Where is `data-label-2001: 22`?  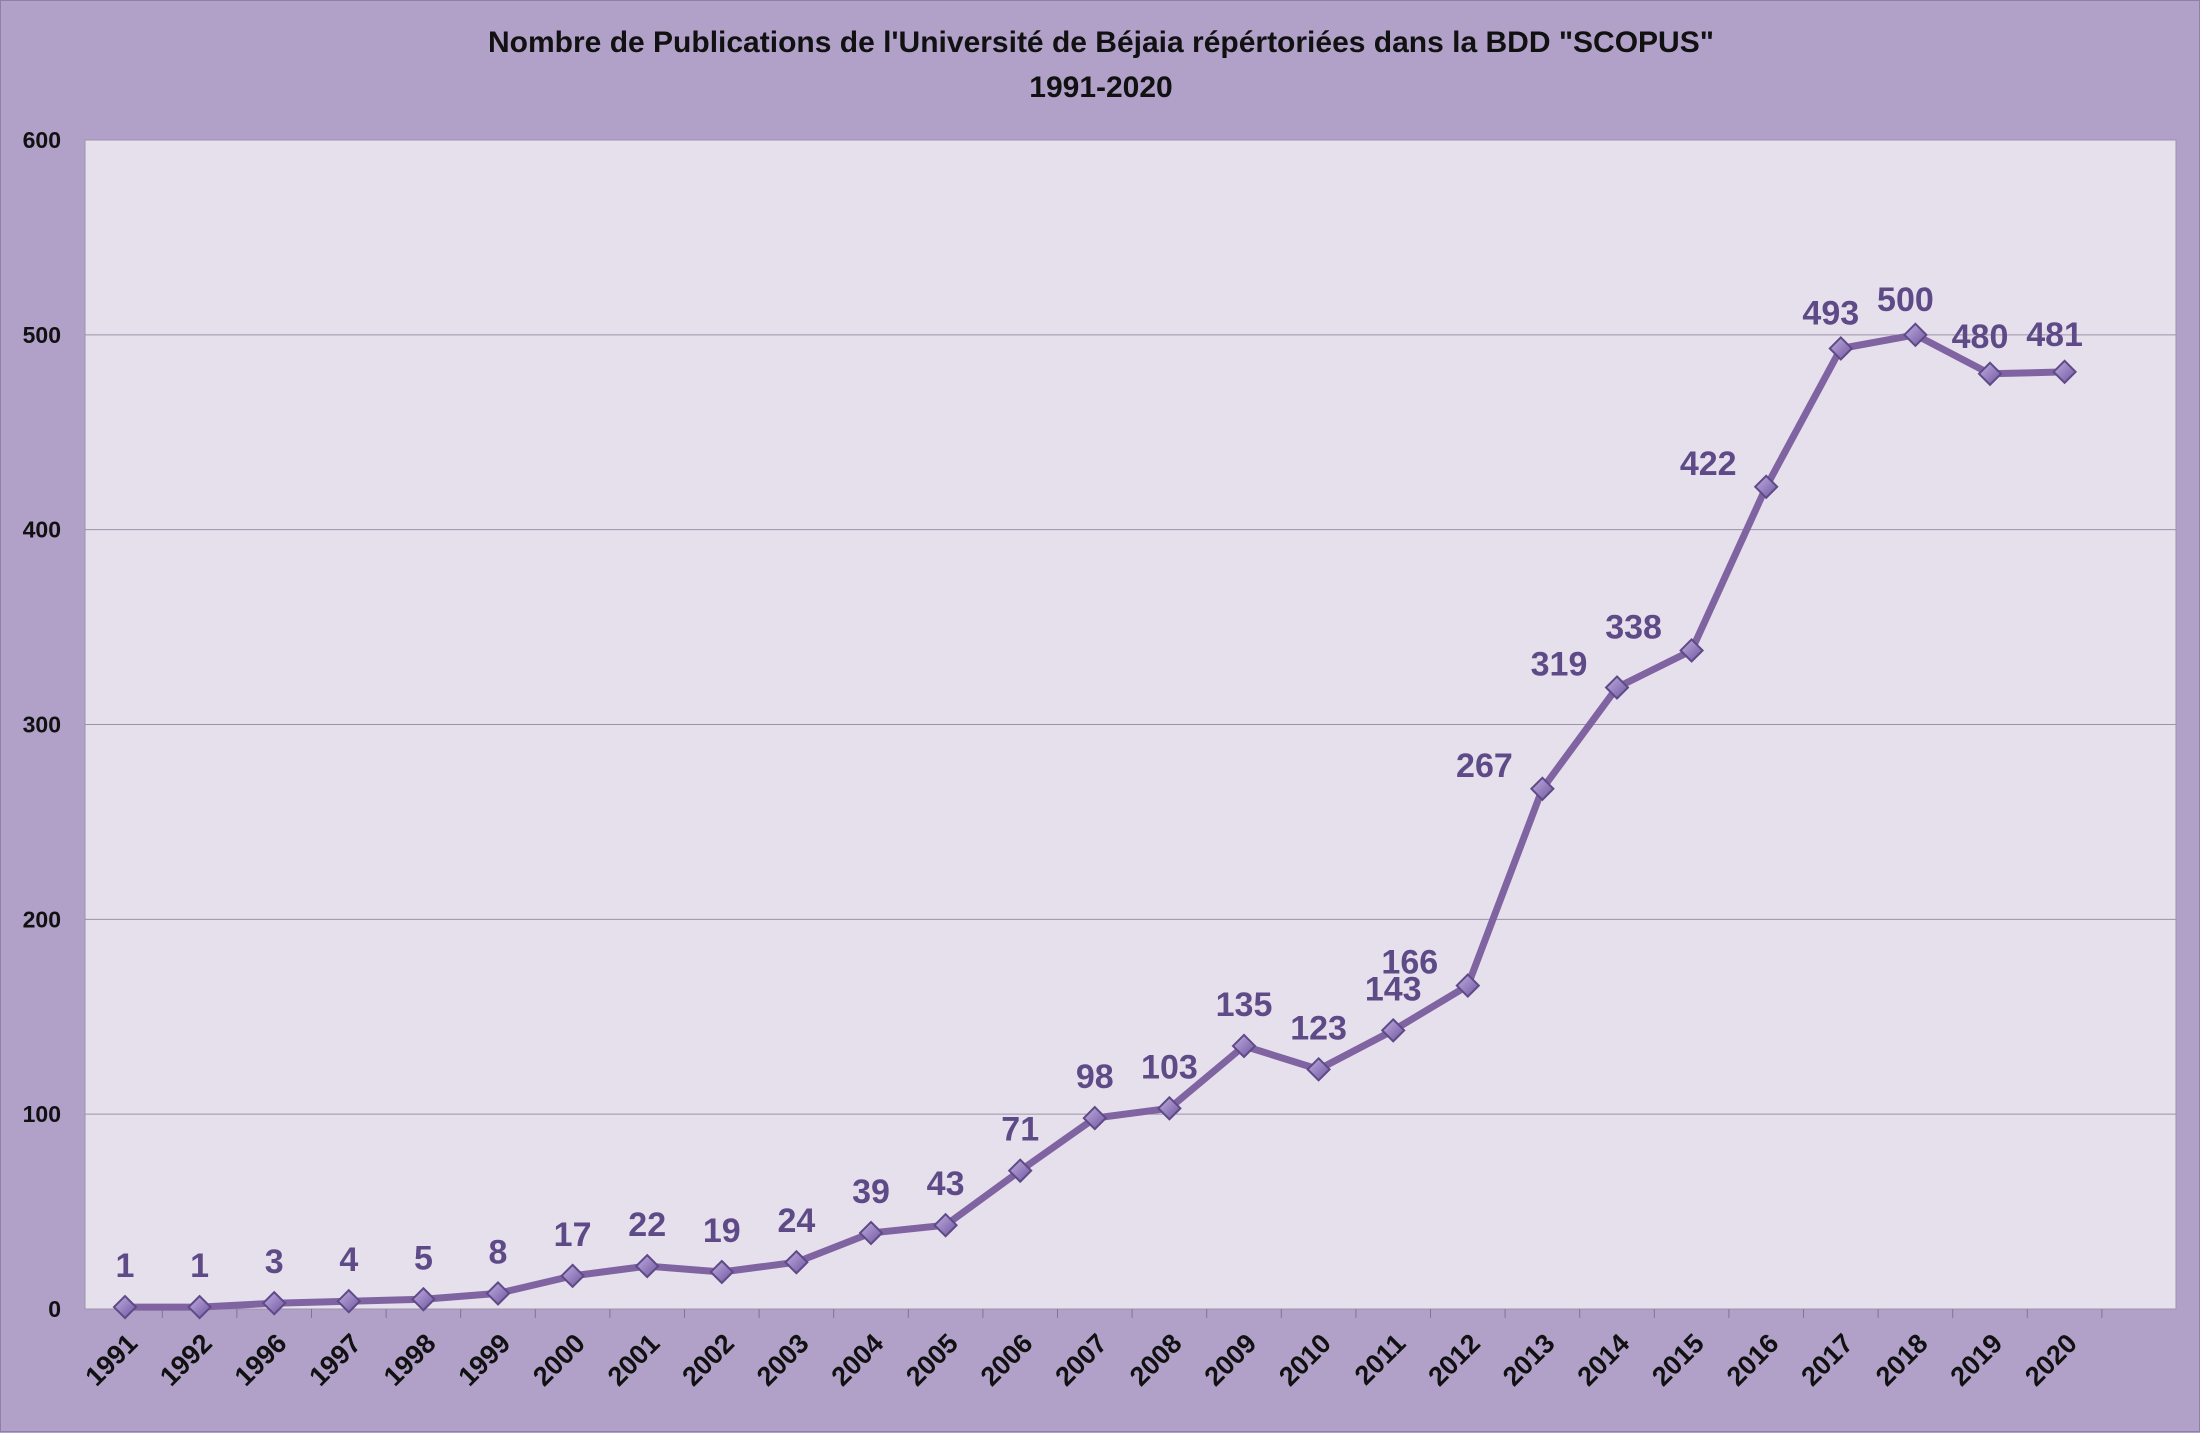
data-label-2001: 22 is located at coordinates (647, 1225).